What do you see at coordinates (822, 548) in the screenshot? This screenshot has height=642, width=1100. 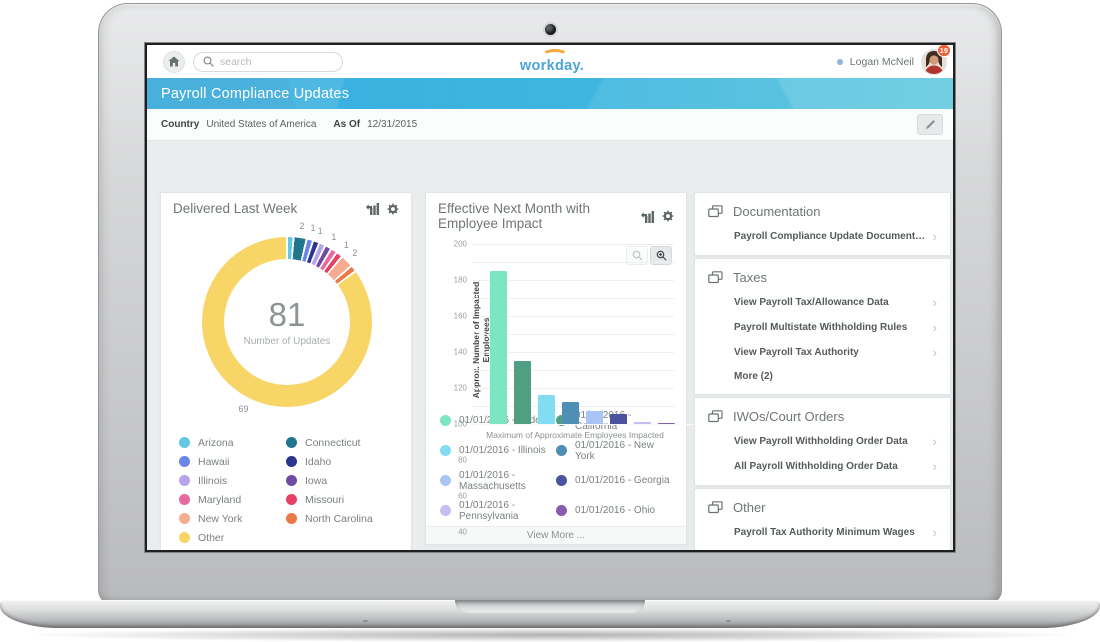 I see `link-item: All Payroll Tax Authority Minimum Wages›` at bounding box center [822, 548].